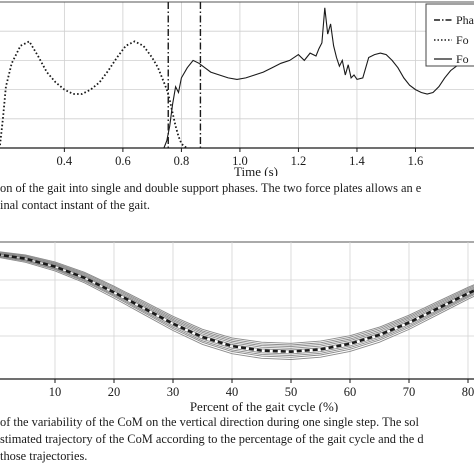 The image size is (474, 474). I want to click on bottom-x-tick-label: 70, so click(409, 392).